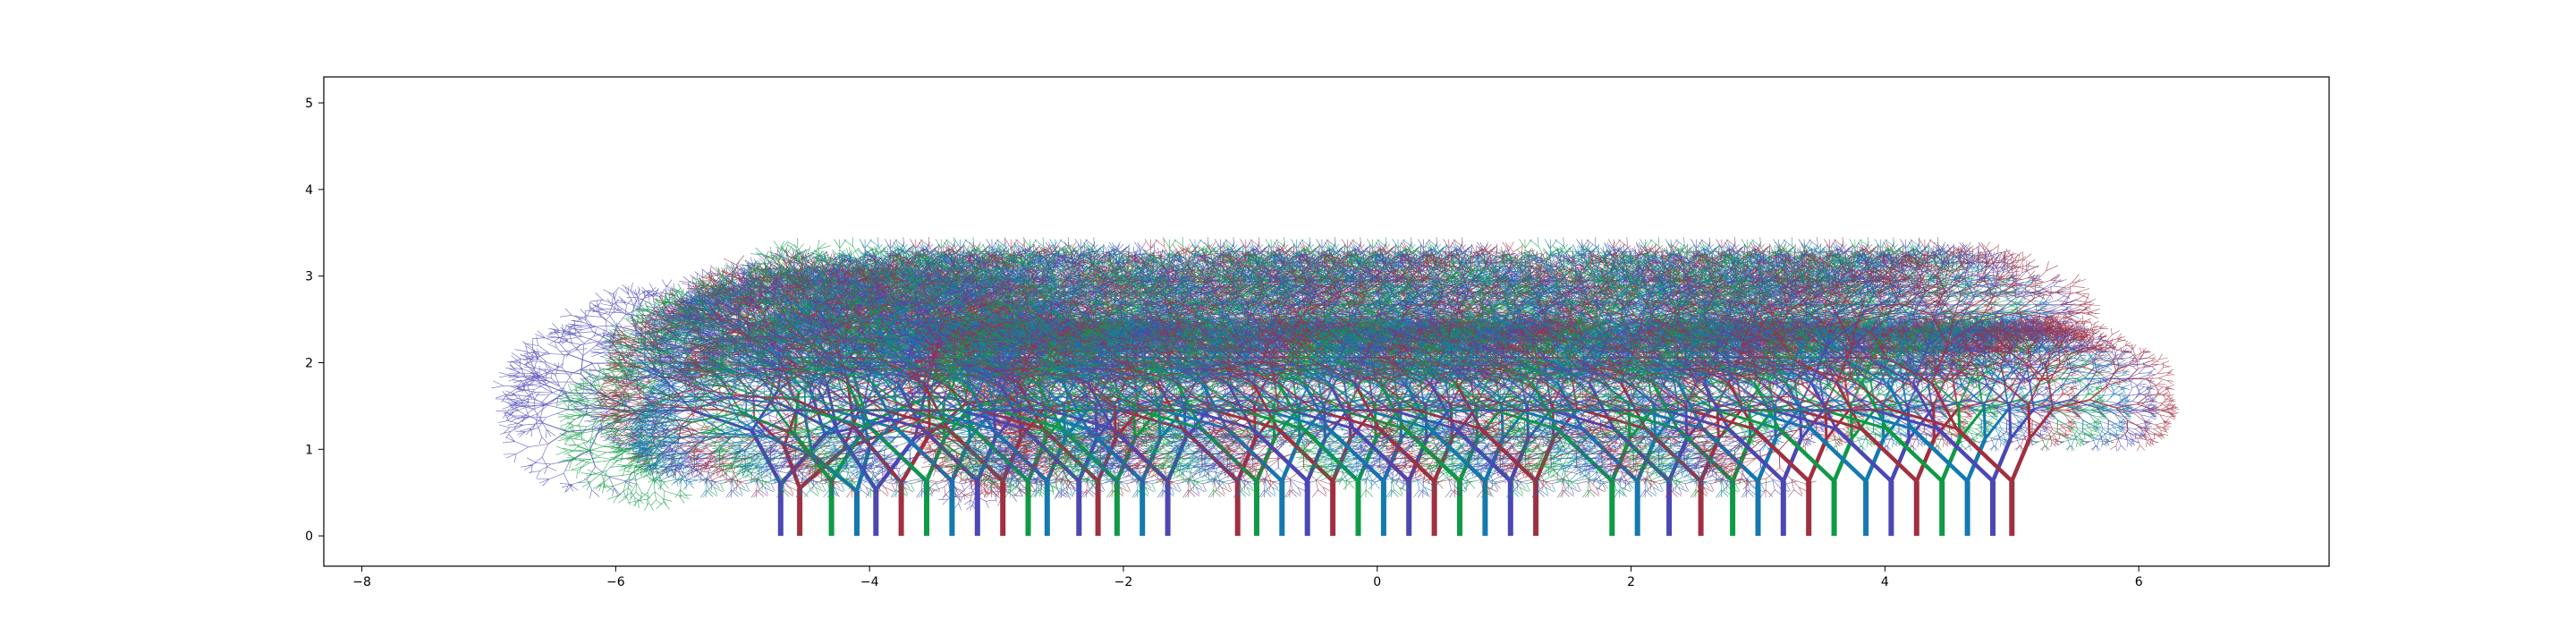 The image size is (2576, 644). Describe the element at coordinates (869, 582) in the screenshot. I see `x-tick-label: −4` at that location.